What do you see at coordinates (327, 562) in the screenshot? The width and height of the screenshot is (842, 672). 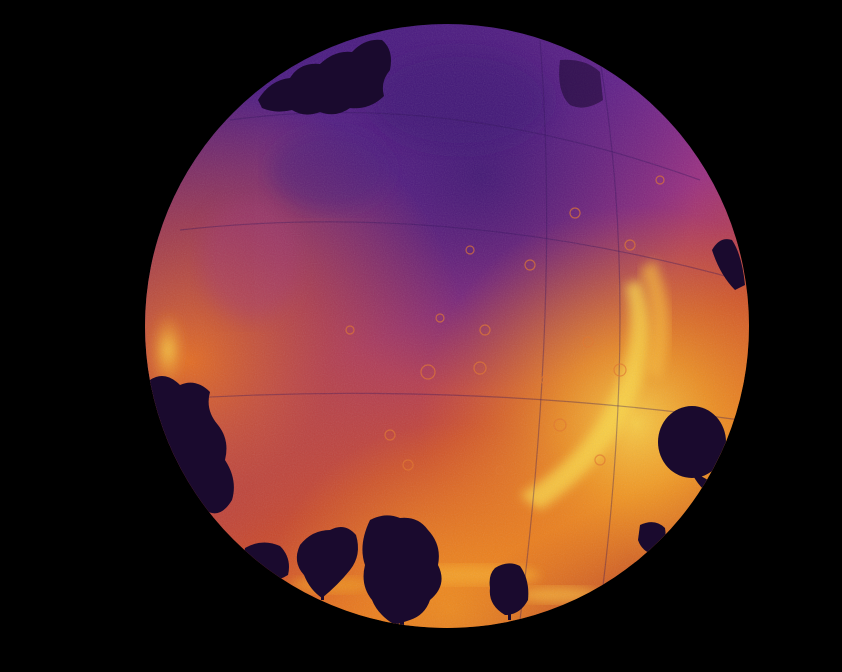 I see `tree-bottom-left` at bounding box center [327, 562].